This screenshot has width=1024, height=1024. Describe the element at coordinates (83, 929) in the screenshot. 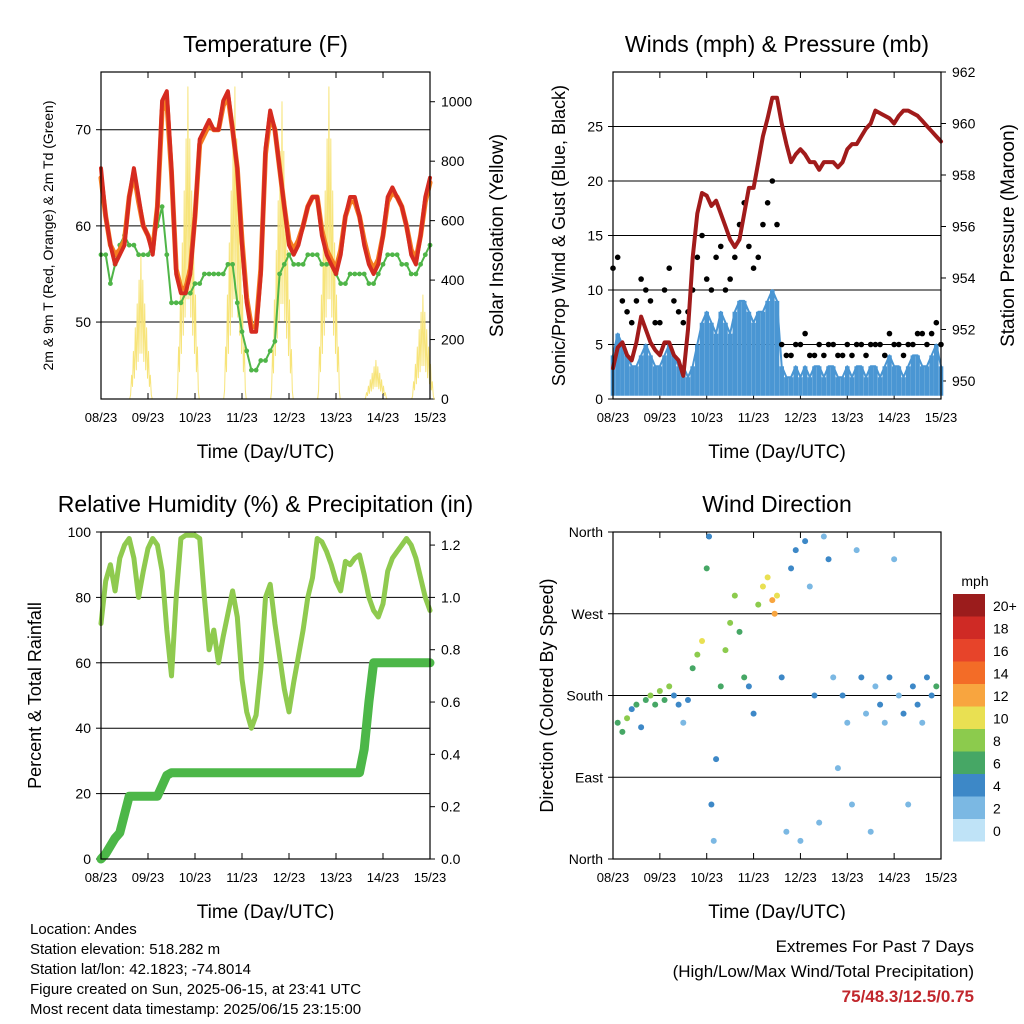

I see `station-location: Location: Andes` at that location.